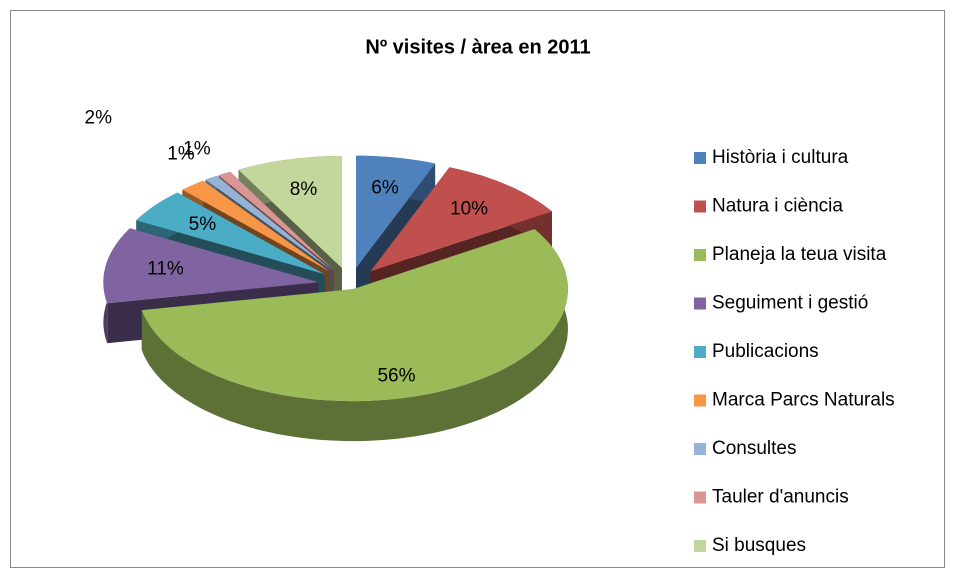  Describe the element at coordinates (803, 400) in the screenshot. I see `legend-label: Marca Parcs Naturals` at that location.